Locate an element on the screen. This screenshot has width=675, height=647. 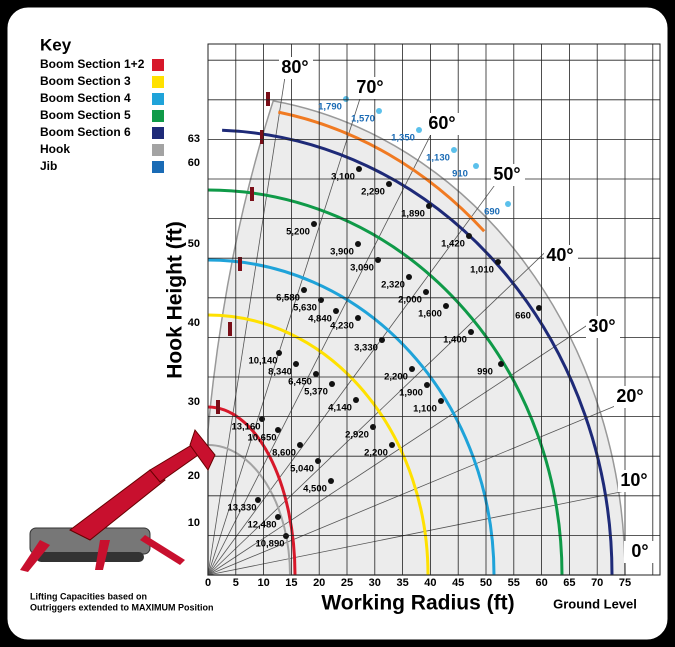
angle-label: 10° is located at coordinates (633, 480).